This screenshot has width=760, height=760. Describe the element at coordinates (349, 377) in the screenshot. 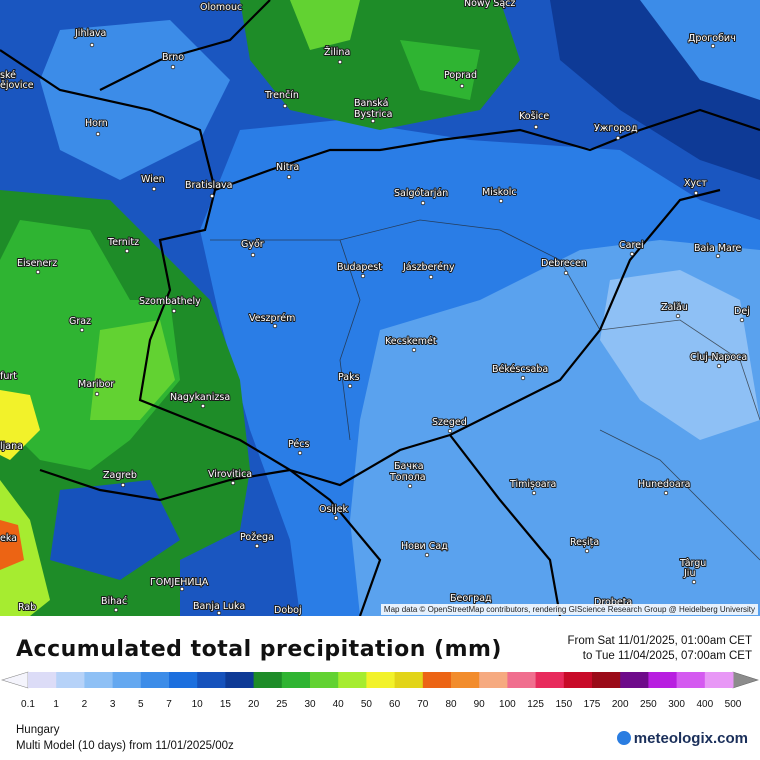

I see `city-label: Paks` at that location.